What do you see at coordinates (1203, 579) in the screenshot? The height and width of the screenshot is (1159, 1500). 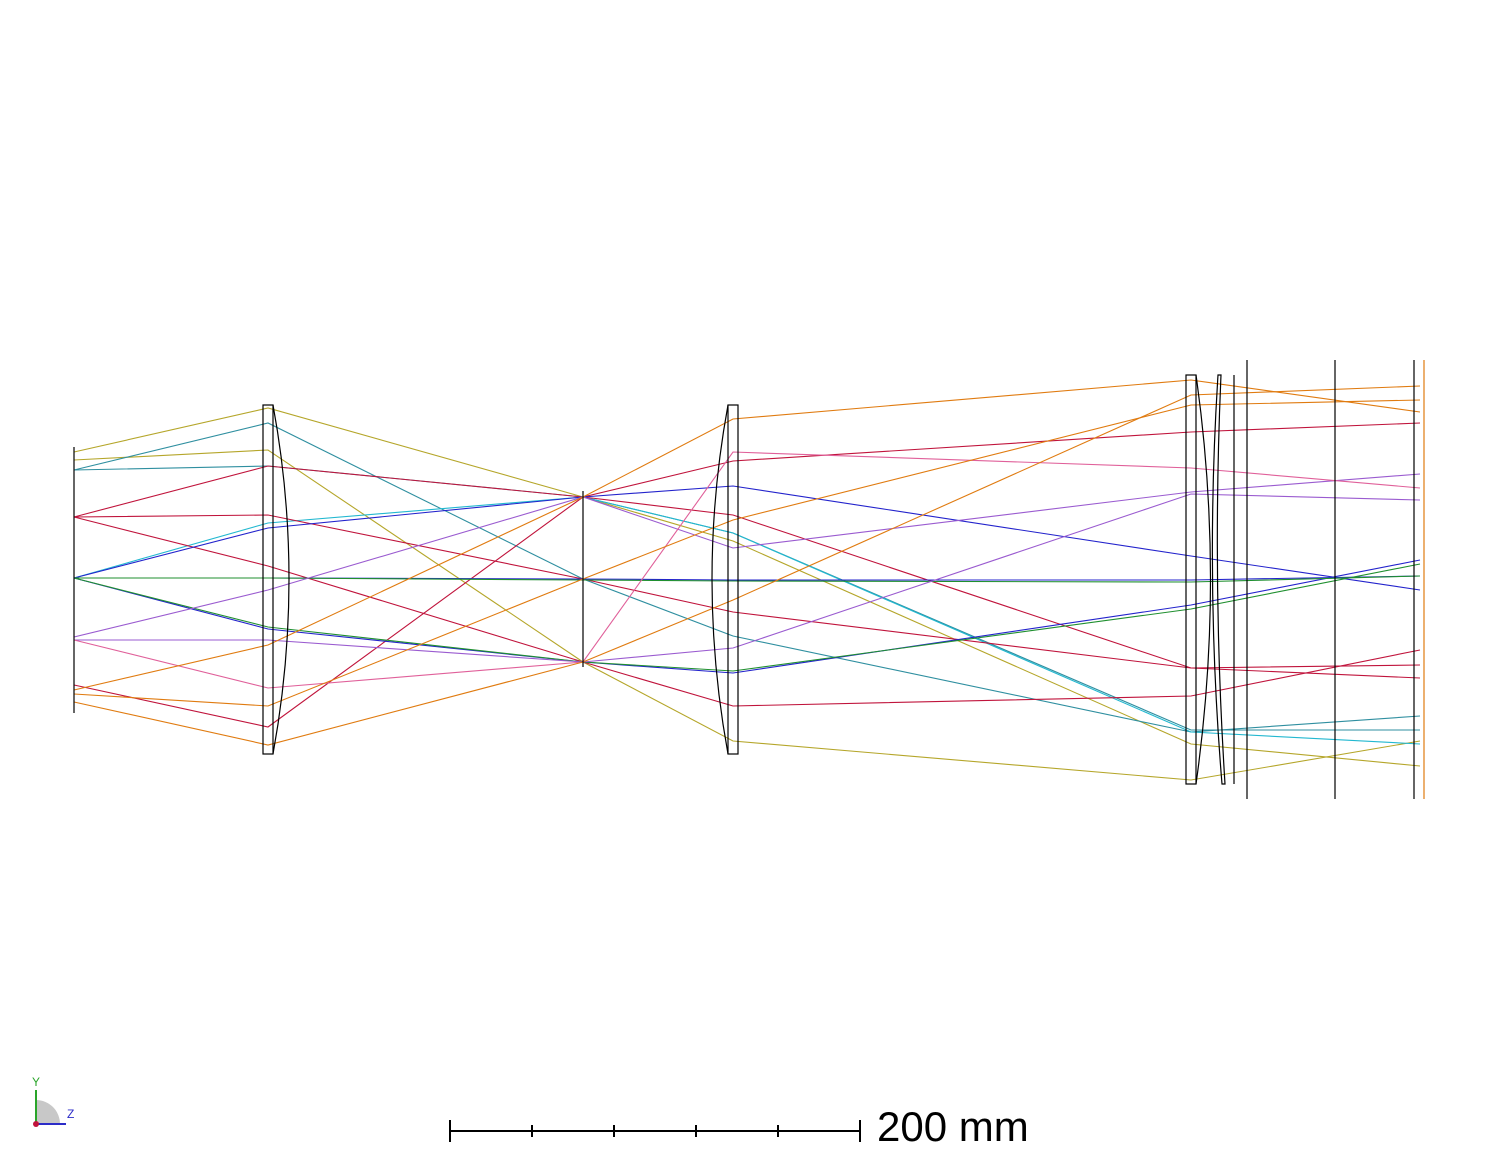 I see `lens-3-surface` at bounding box center [1203, 579].